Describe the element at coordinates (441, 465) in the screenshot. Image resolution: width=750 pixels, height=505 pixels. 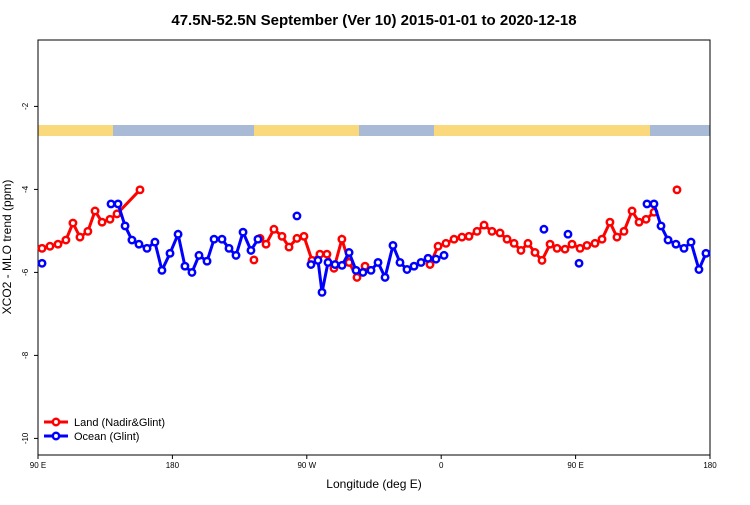
I see `x-tick-label: 0` at that location.